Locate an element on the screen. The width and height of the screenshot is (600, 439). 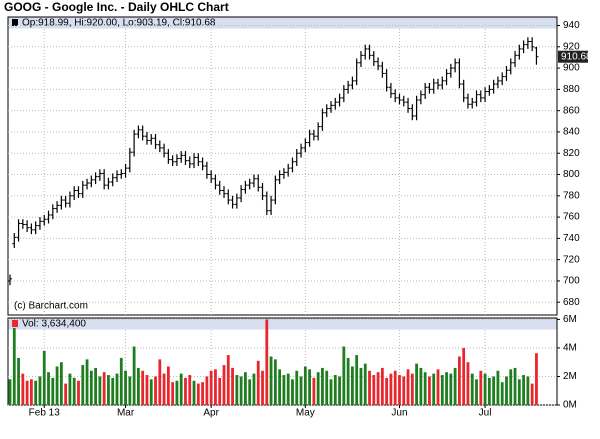
x-tick-label: Apr is located at coordinates (211, 413).